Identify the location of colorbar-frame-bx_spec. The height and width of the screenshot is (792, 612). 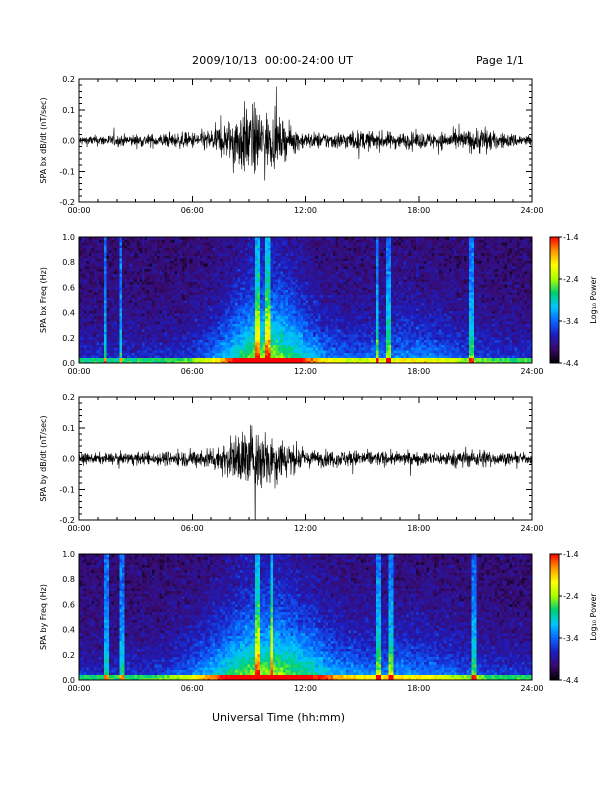
(554, 300).